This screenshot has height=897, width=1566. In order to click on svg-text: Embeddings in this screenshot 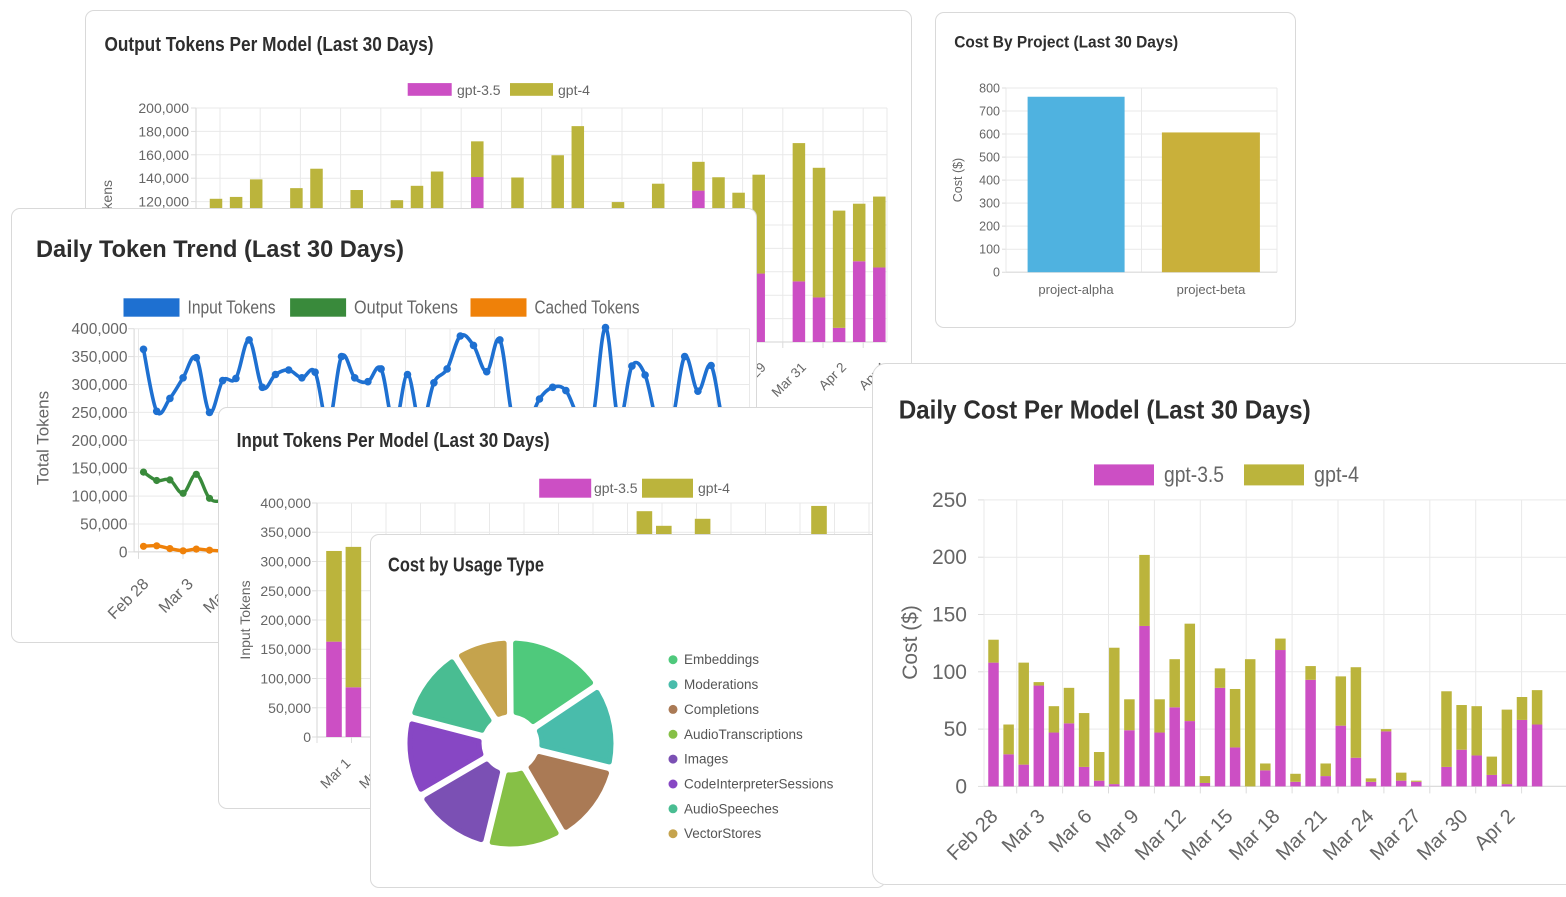, I will do `click(721, 659)`.